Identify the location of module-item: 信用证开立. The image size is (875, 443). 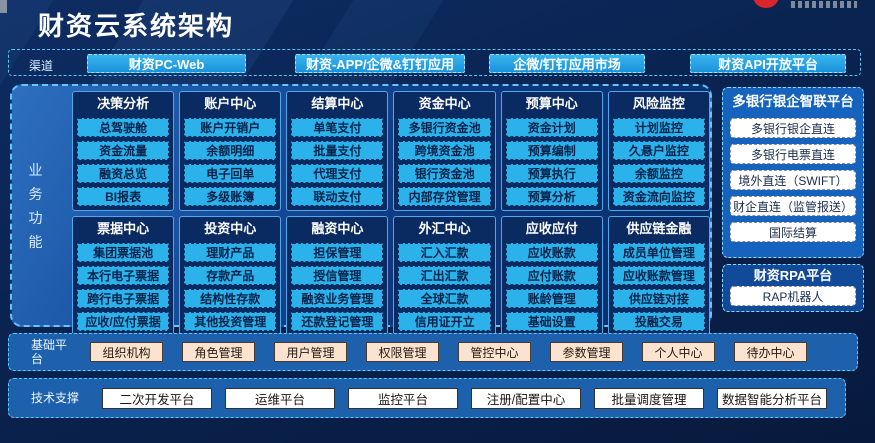
(444, 321).